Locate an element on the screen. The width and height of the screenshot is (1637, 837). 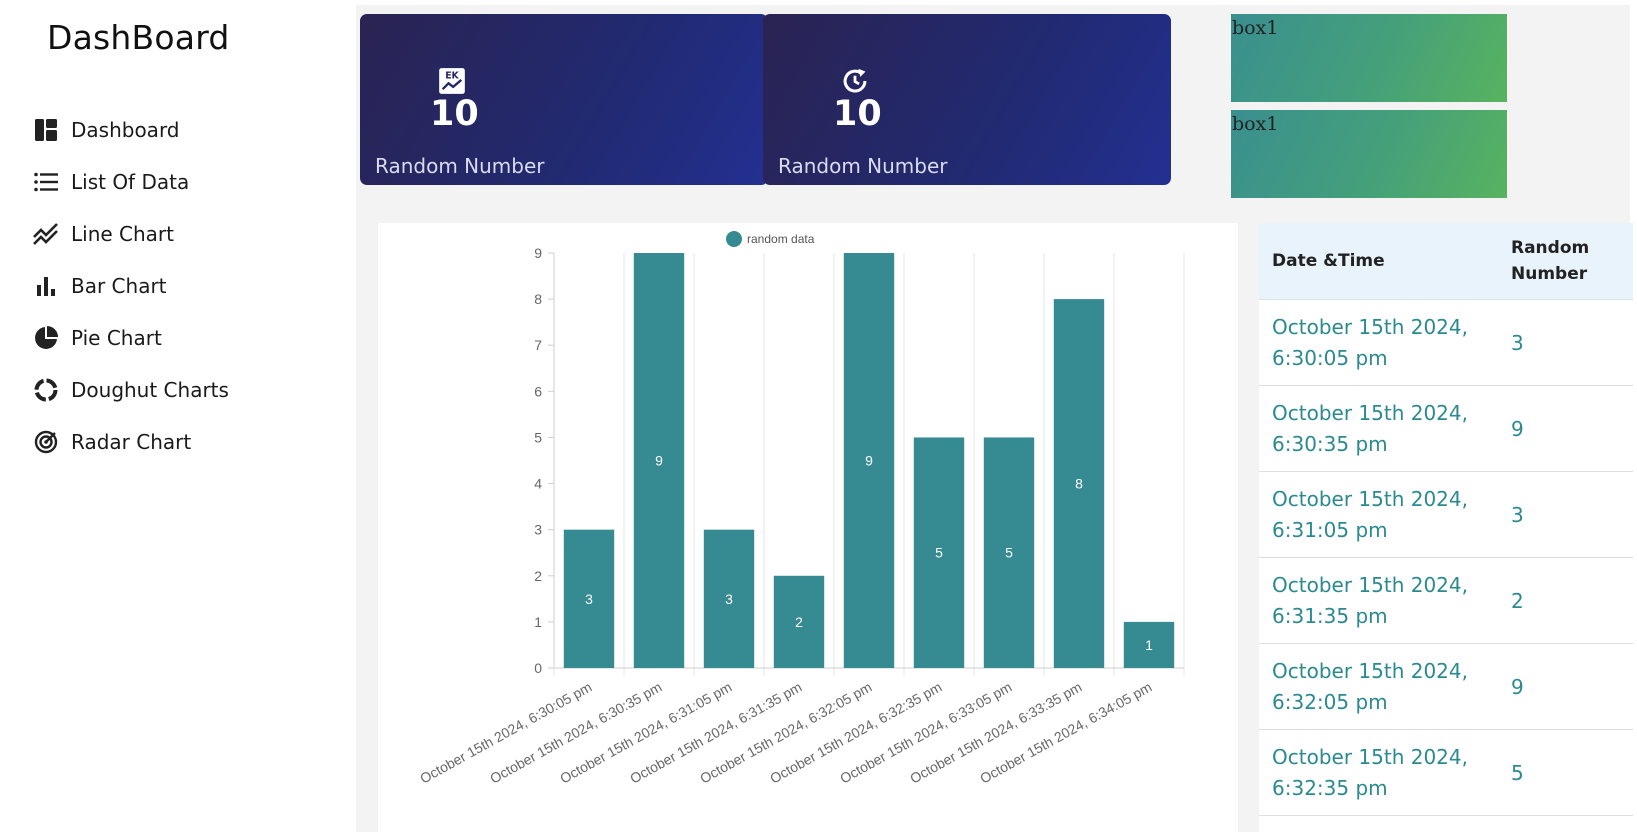
radar-chart-icon is located at coordinates (46, 442).